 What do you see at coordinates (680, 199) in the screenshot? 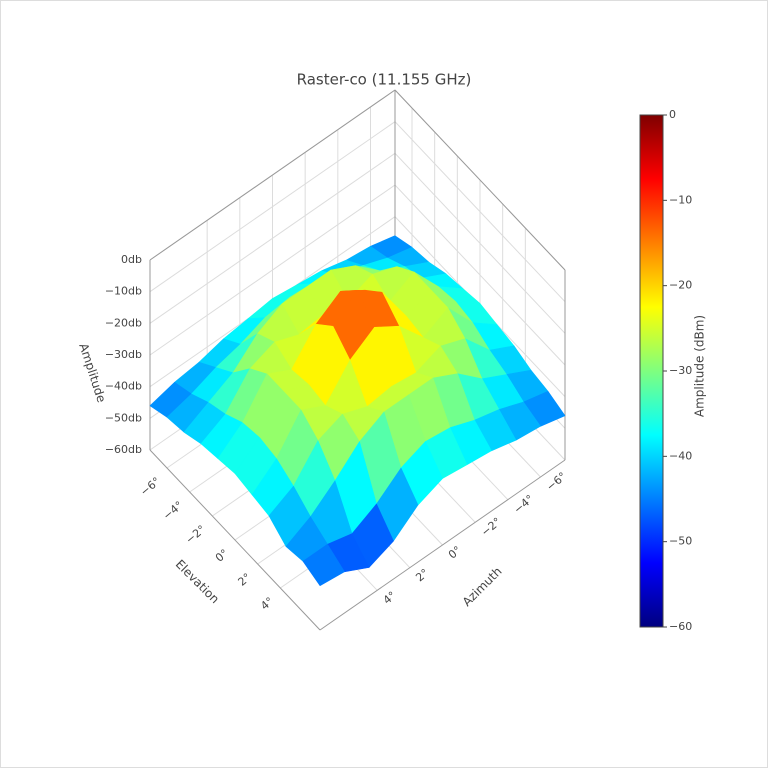
I see `colorbar-tick-label: −10` at bounding box center [680, 199].